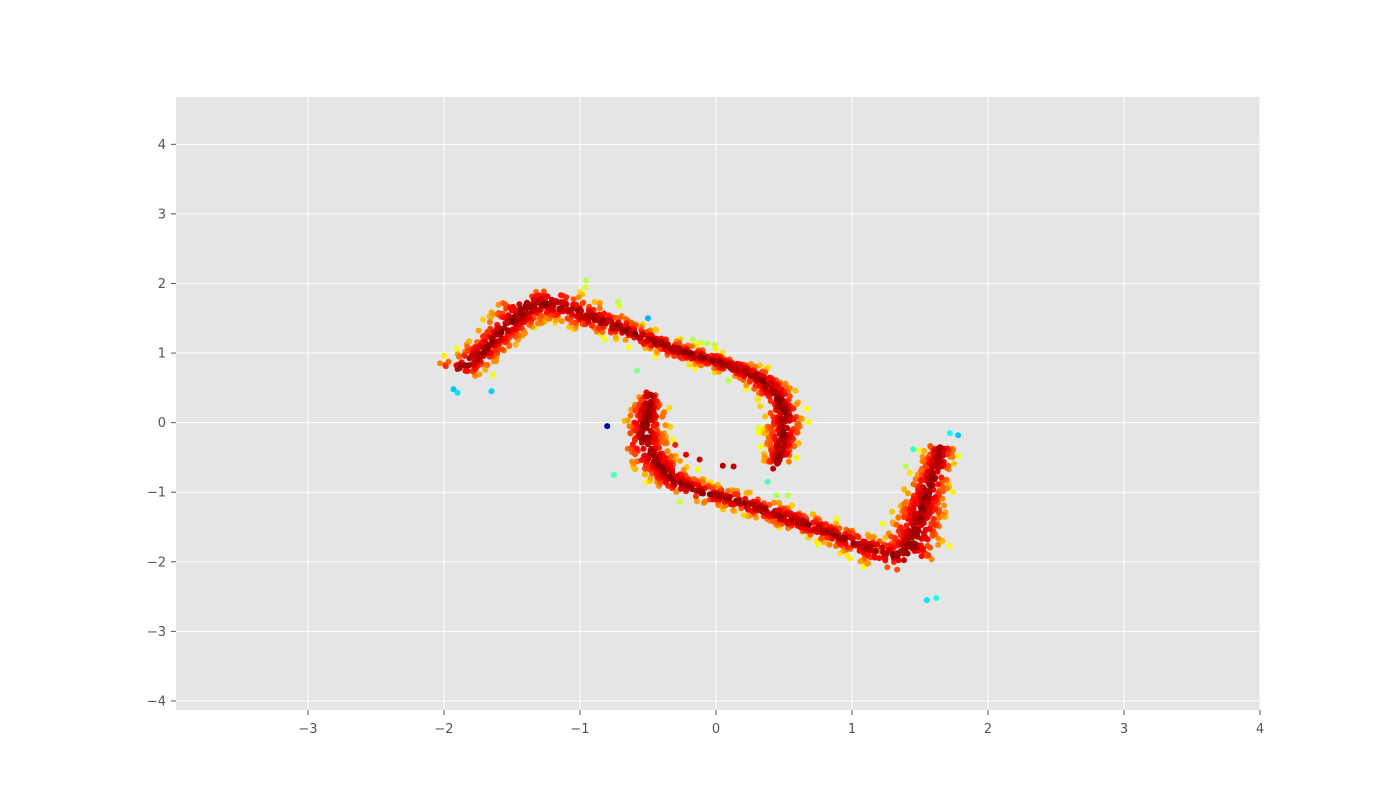  Describe the element at coordinates (156, 562) in the screenshot. I see `y-tick-label: −2` at that location.